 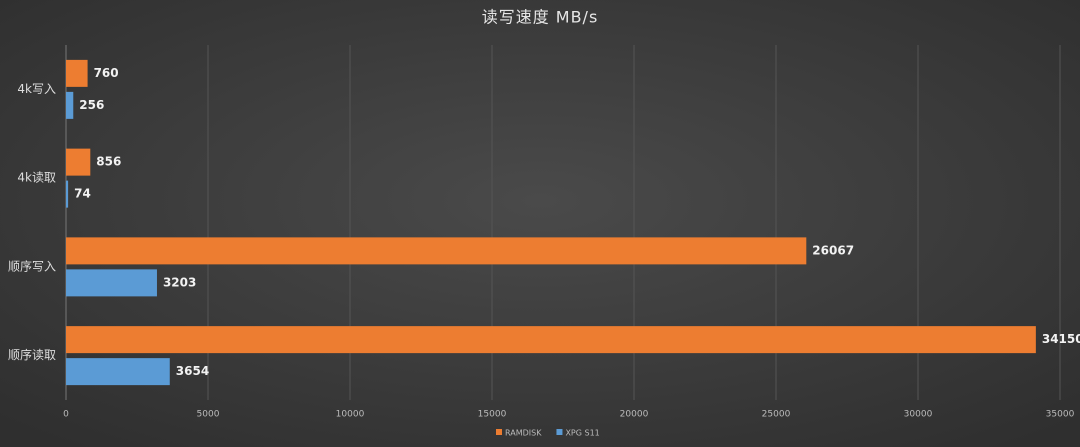 What do you see at coordinates (36, 89) in the screenshot?
I see `y-tick-label: 4k写入` at bounding box center [36, 89].